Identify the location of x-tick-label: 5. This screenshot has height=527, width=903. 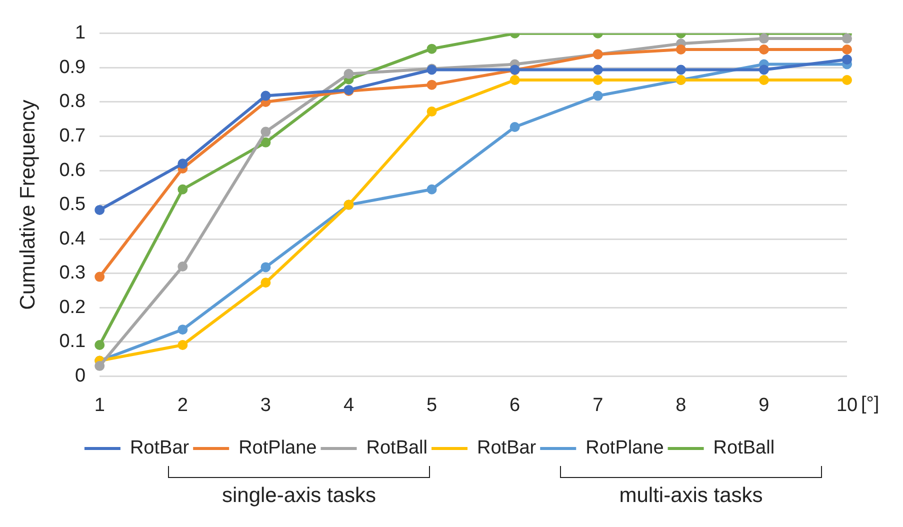
(432, 405).